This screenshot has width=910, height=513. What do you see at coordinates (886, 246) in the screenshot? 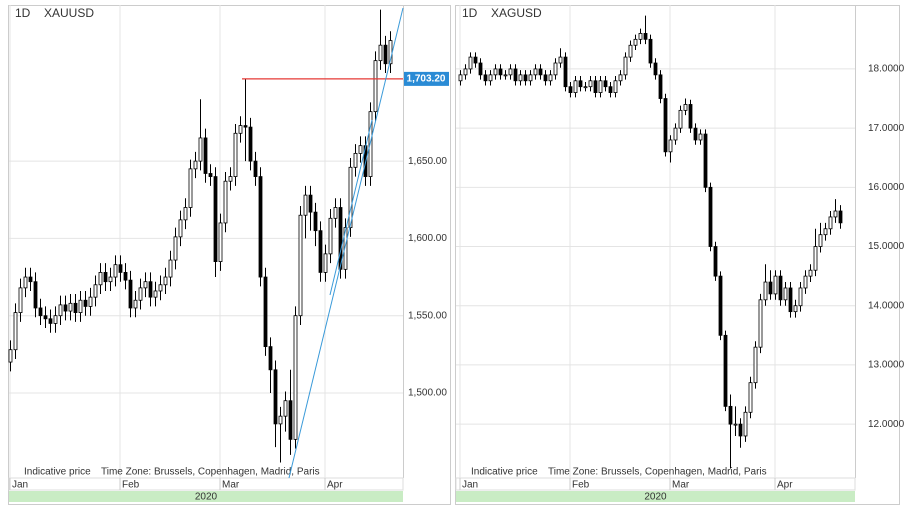
I see `y-tick-label: 15.0000` at bounding box center [886, 246].